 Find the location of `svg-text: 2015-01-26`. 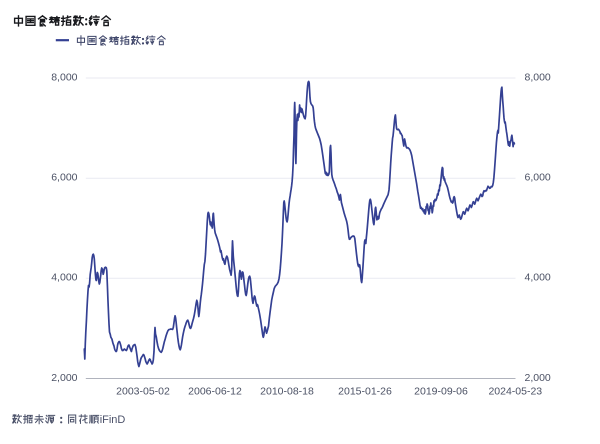

svg-text: 2015-01-26 is located at coordinates (365, 391).